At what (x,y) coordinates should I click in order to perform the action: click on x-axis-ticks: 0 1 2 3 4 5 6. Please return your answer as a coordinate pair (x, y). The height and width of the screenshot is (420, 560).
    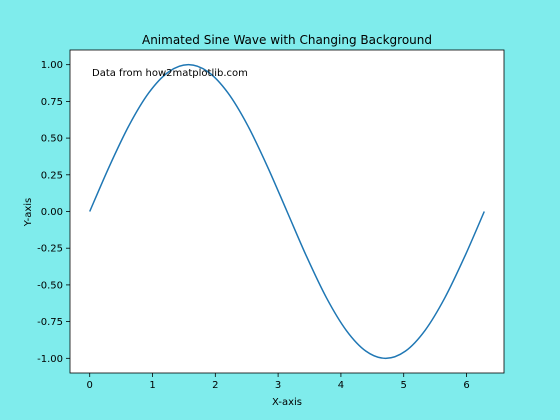
    Looking at the image, I should click on (278, 382).